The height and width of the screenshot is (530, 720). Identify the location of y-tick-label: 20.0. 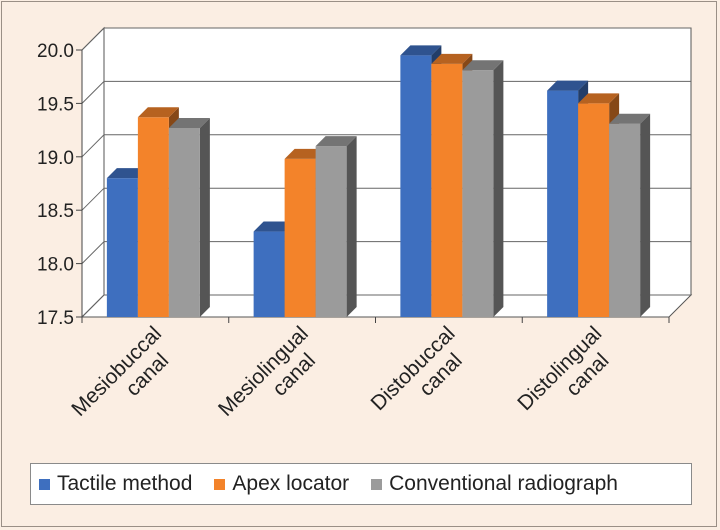
(55, 51).